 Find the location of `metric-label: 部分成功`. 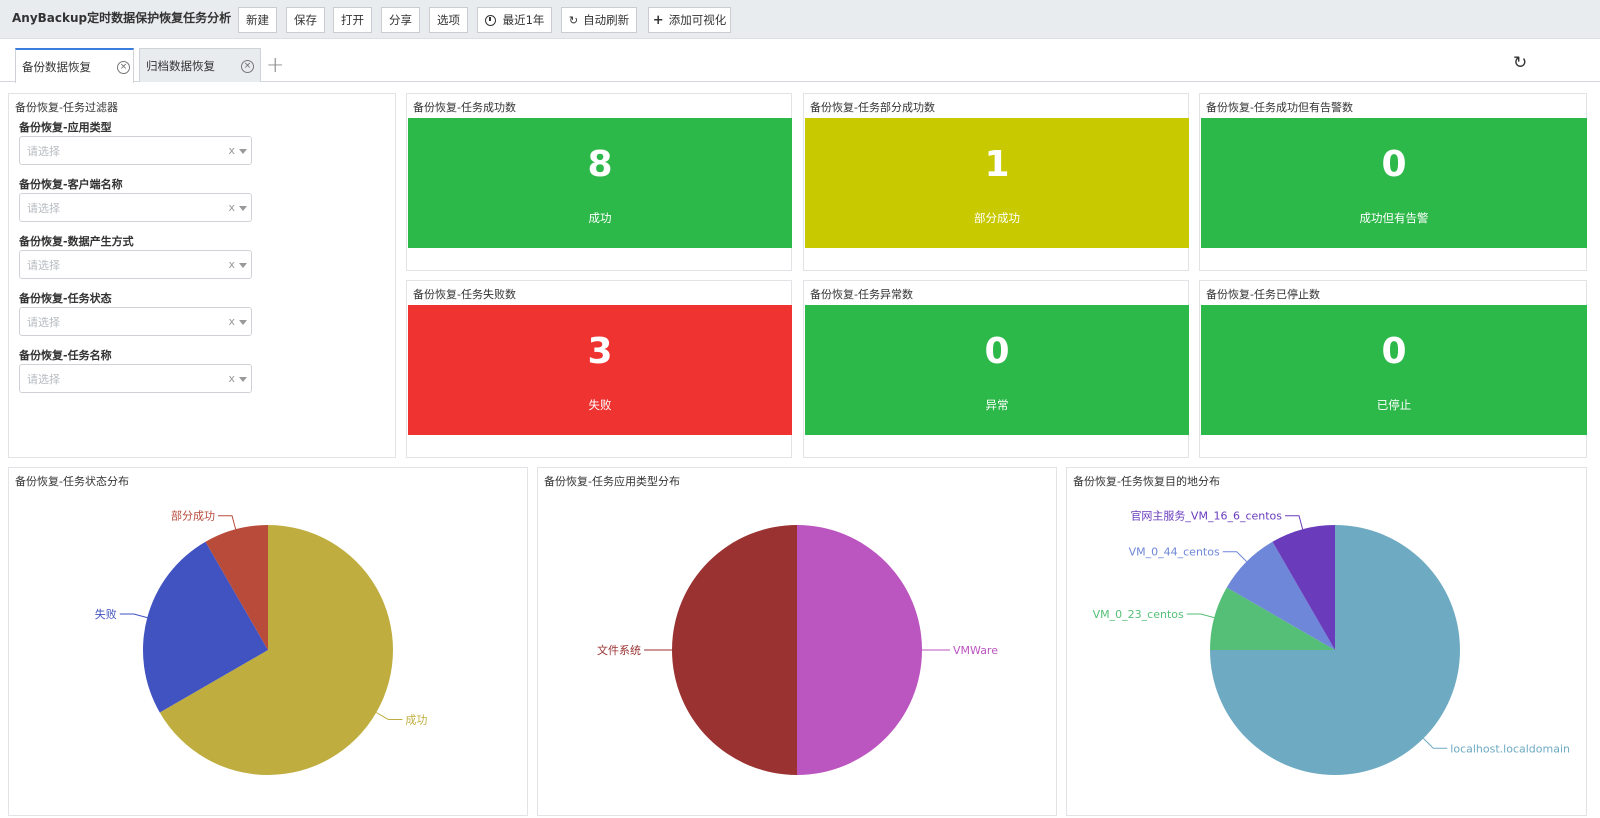

metric-label: 部分成功 is located at coordinates (997, 218).